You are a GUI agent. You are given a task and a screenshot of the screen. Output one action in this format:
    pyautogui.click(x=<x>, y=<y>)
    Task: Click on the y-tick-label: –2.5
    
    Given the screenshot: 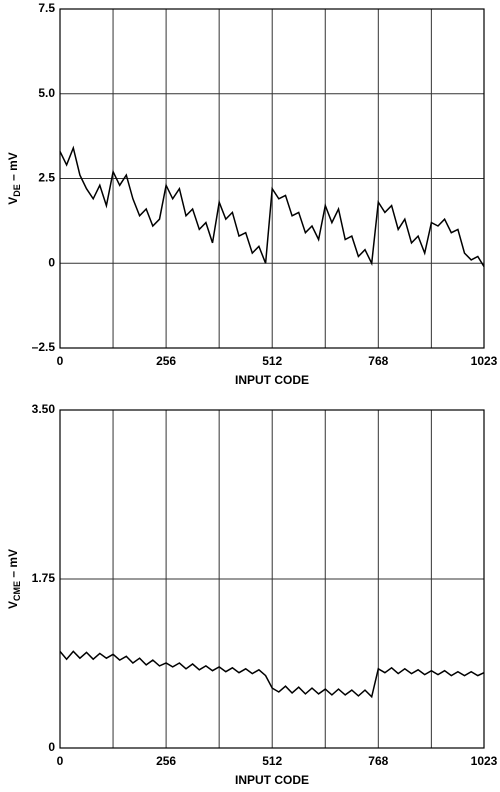 What is the action you would take?
    pyautogui.click(x=44, y=347)
    